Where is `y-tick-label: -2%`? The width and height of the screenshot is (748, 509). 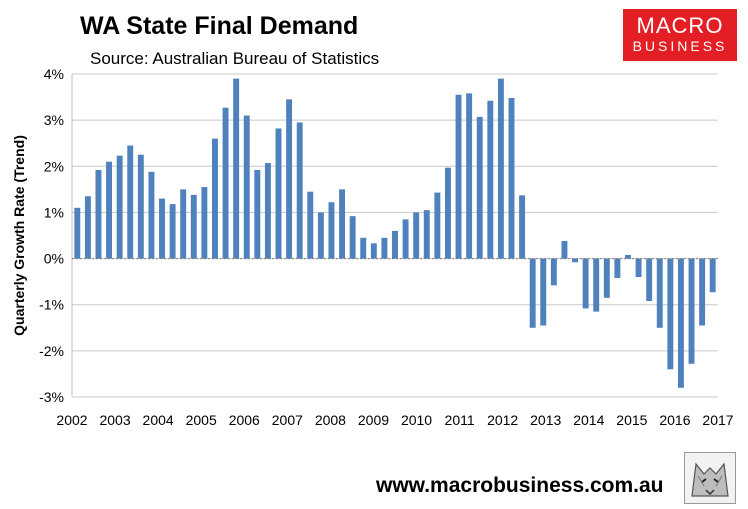
y-tick-label: -2% is located at coordinates (51, 351).